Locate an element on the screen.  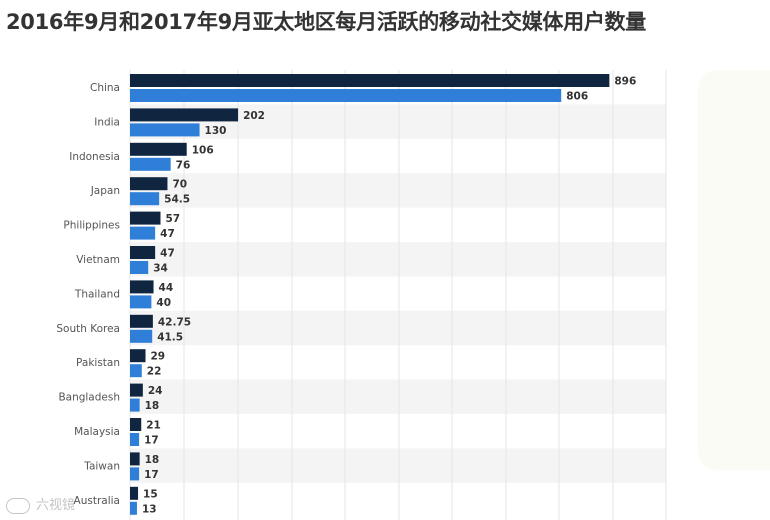
category-label: Philippines is located at coordinates (91, 226).